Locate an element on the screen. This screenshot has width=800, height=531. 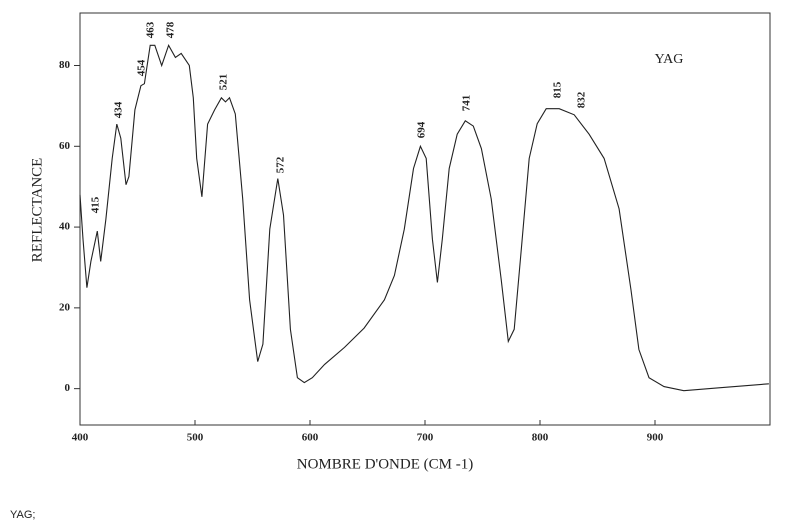
x-tick-label: 400 is located at coordinates (80, 438).